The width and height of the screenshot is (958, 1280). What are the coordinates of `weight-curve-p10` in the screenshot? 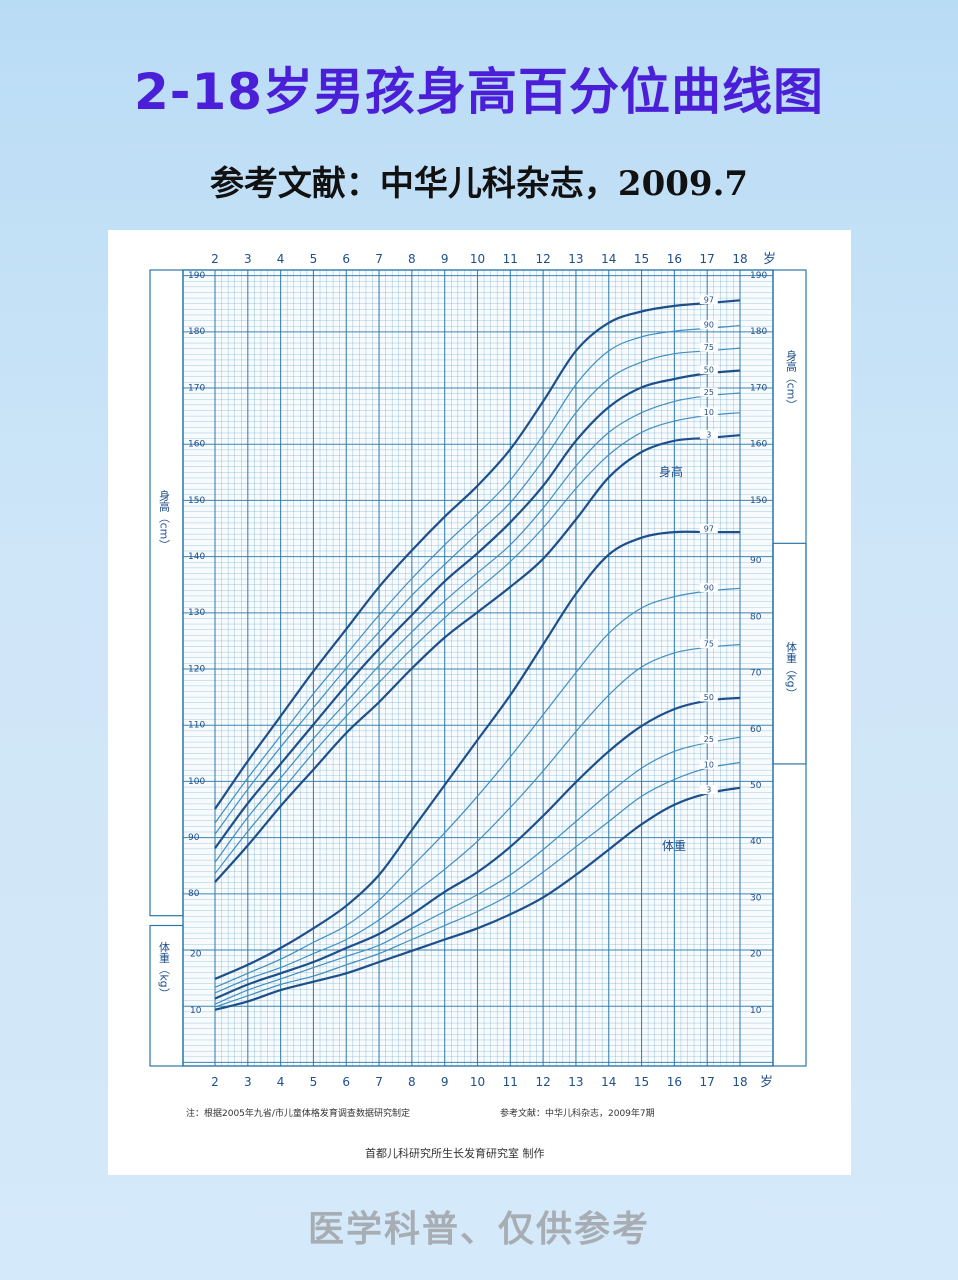 It's located at (477, 884).